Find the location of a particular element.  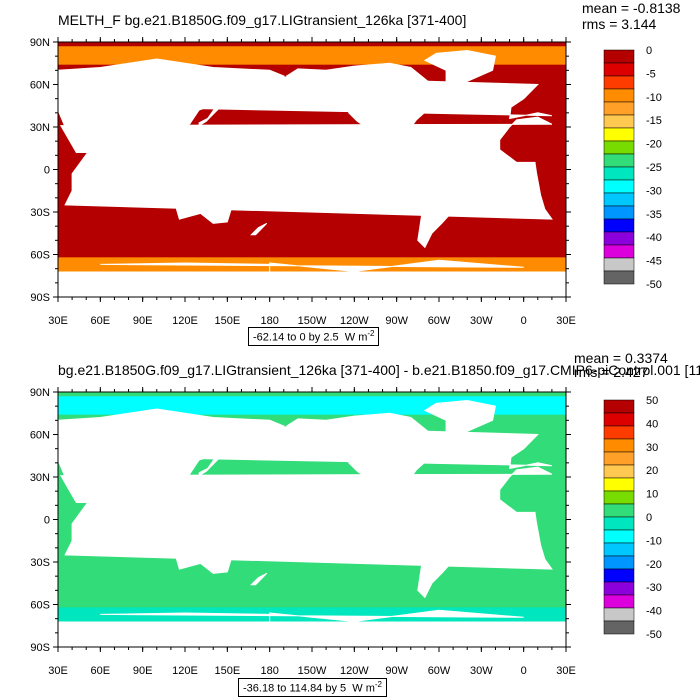

bottom-lon-tick-label: 150E is located at coordinates (227, 671).